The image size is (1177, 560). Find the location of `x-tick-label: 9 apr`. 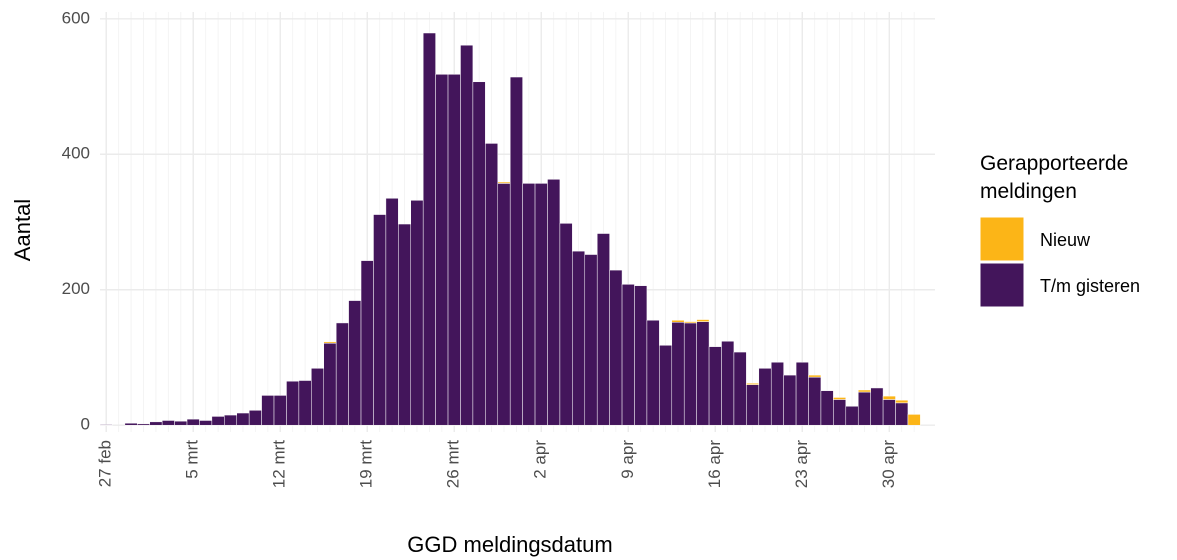

x-tick-label: 9 apr is located at coordinates (627, 459).